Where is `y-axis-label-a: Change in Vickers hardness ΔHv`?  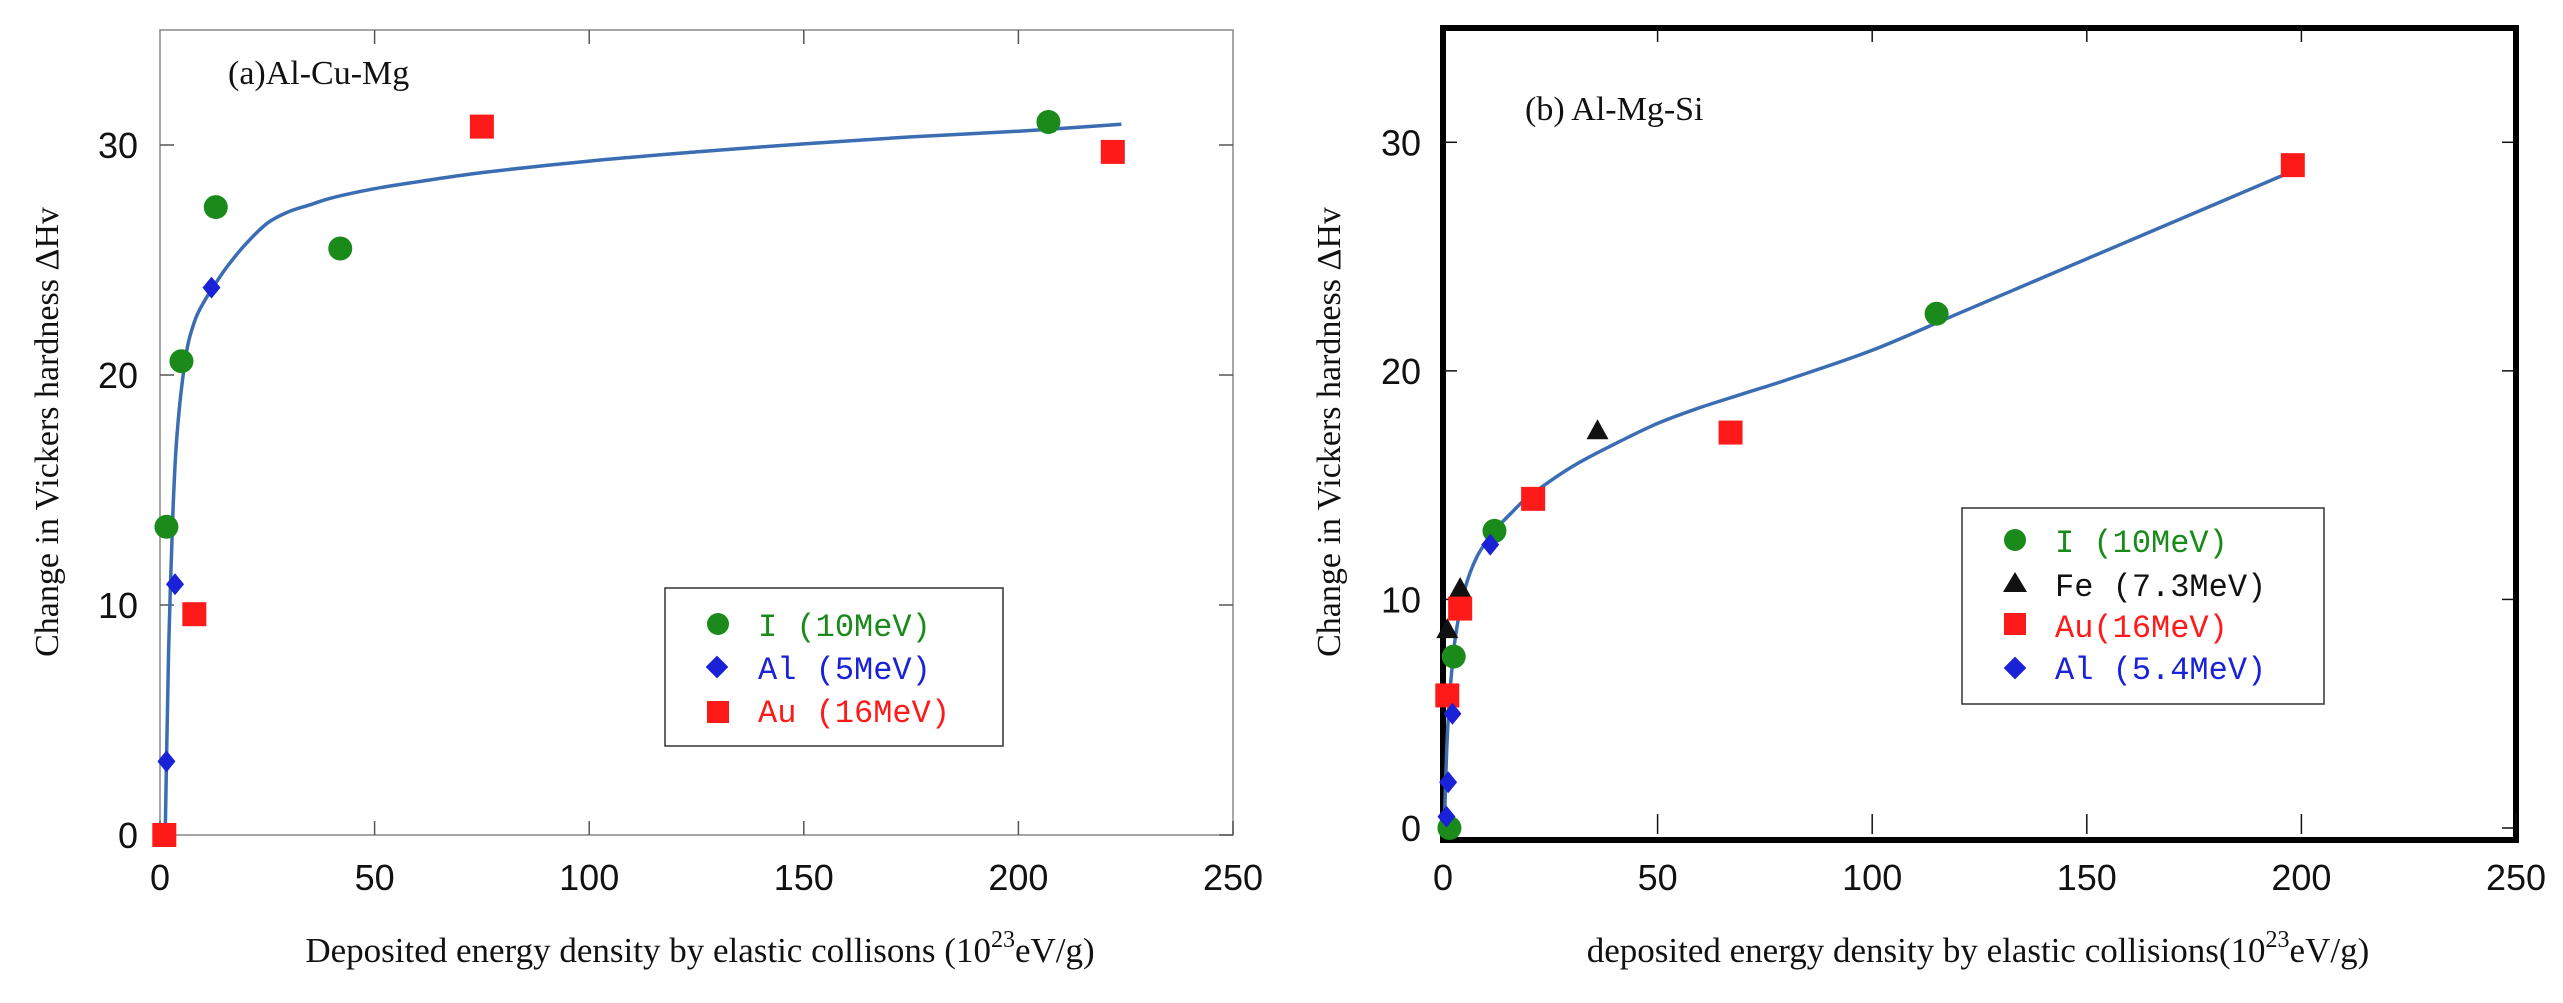 y-axis-label-a: Change in Vickers hardness ΔHv is located at coordinates (47, 432).